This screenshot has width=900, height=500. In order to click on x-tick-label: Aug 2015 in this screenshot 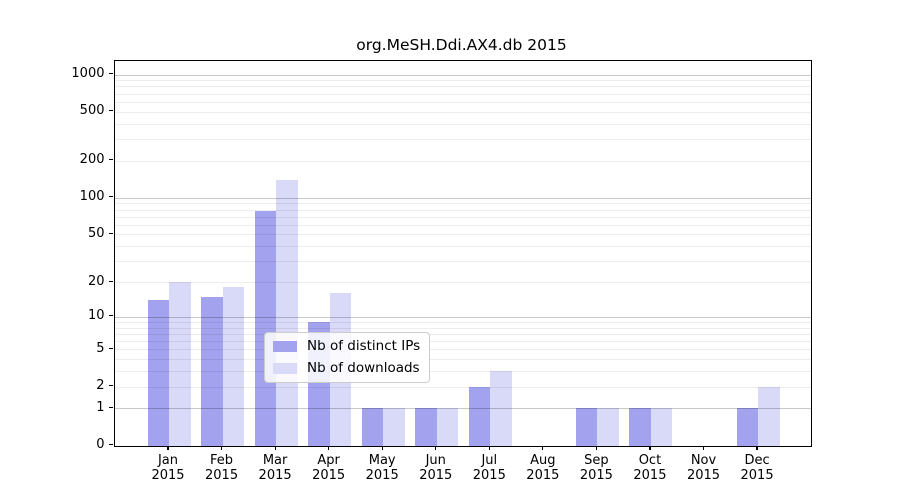, I will do `click(543, 468)`.